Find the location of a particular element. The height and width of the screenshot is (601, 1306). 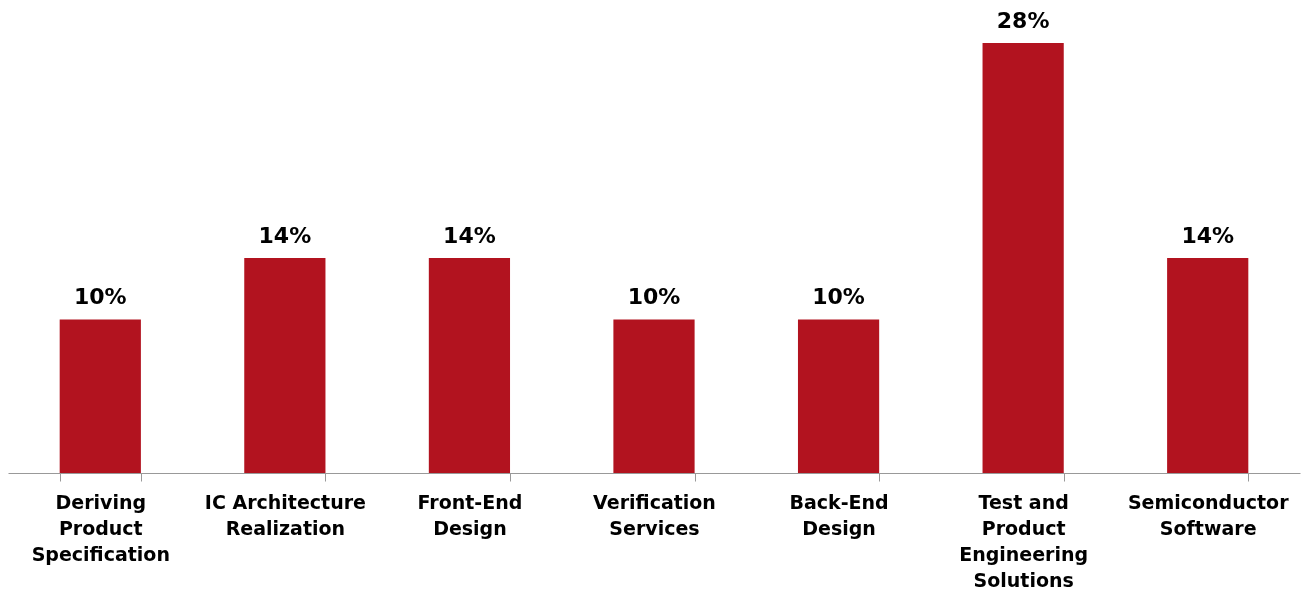

x-tick-label: Deriving Product Specification is located at coordinates (100, 527).